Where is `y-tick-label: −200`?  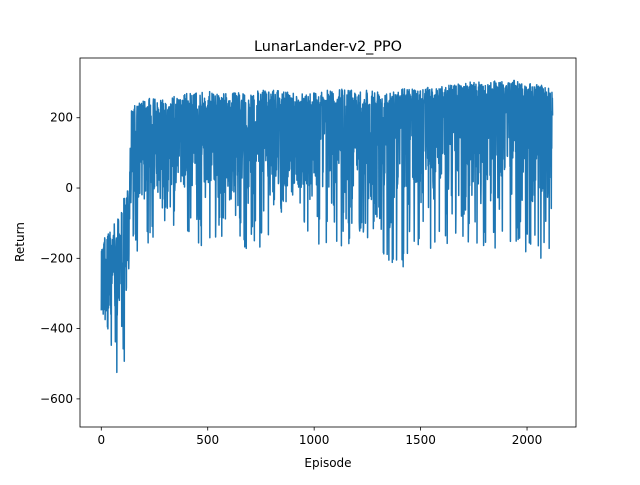 y-tick-label: −200 is located at coordinates (56, 258).